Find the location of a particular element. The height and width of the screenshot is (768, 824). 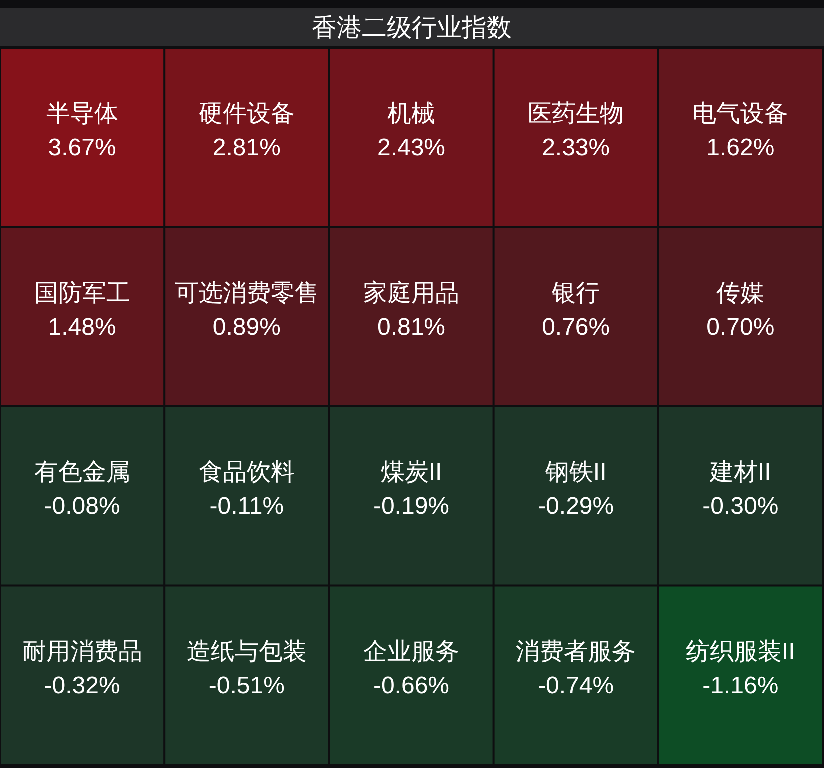

data-label: 0.89% is located at coordinates (246, 327).